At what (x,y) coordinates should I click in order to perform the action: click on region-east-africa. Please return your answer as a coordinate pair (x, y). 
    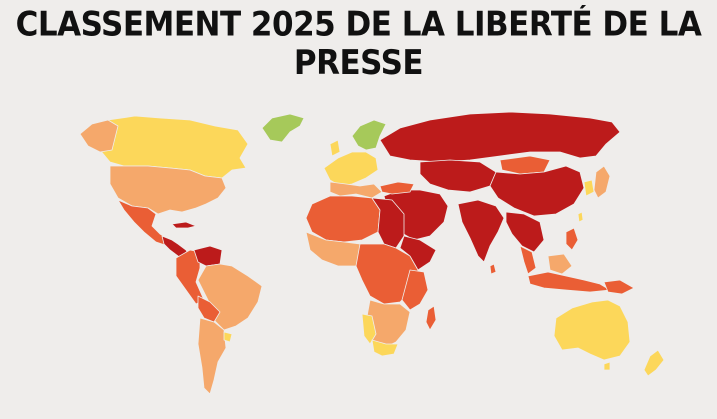
    Looking at the image, I should click on (415, 290).